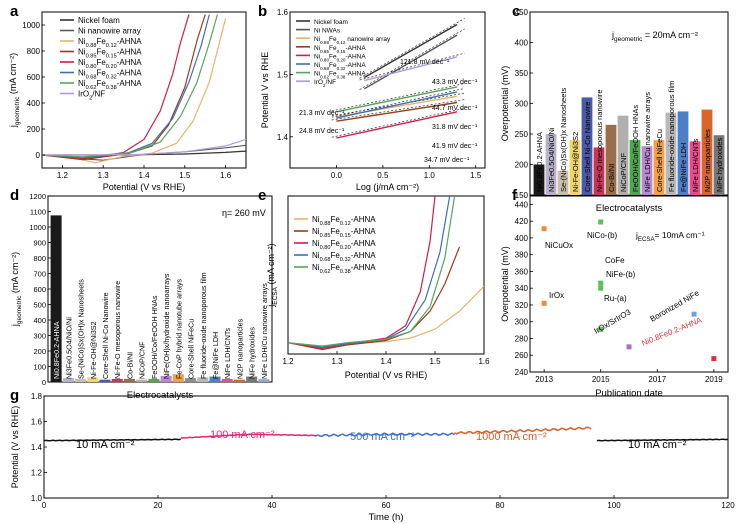 Image resolution: width=739 pixels, height=524 pixels. Describe the element at coordinates (337, 175) in the screenshot. I see `x-tick-label: 0.0` at that location.